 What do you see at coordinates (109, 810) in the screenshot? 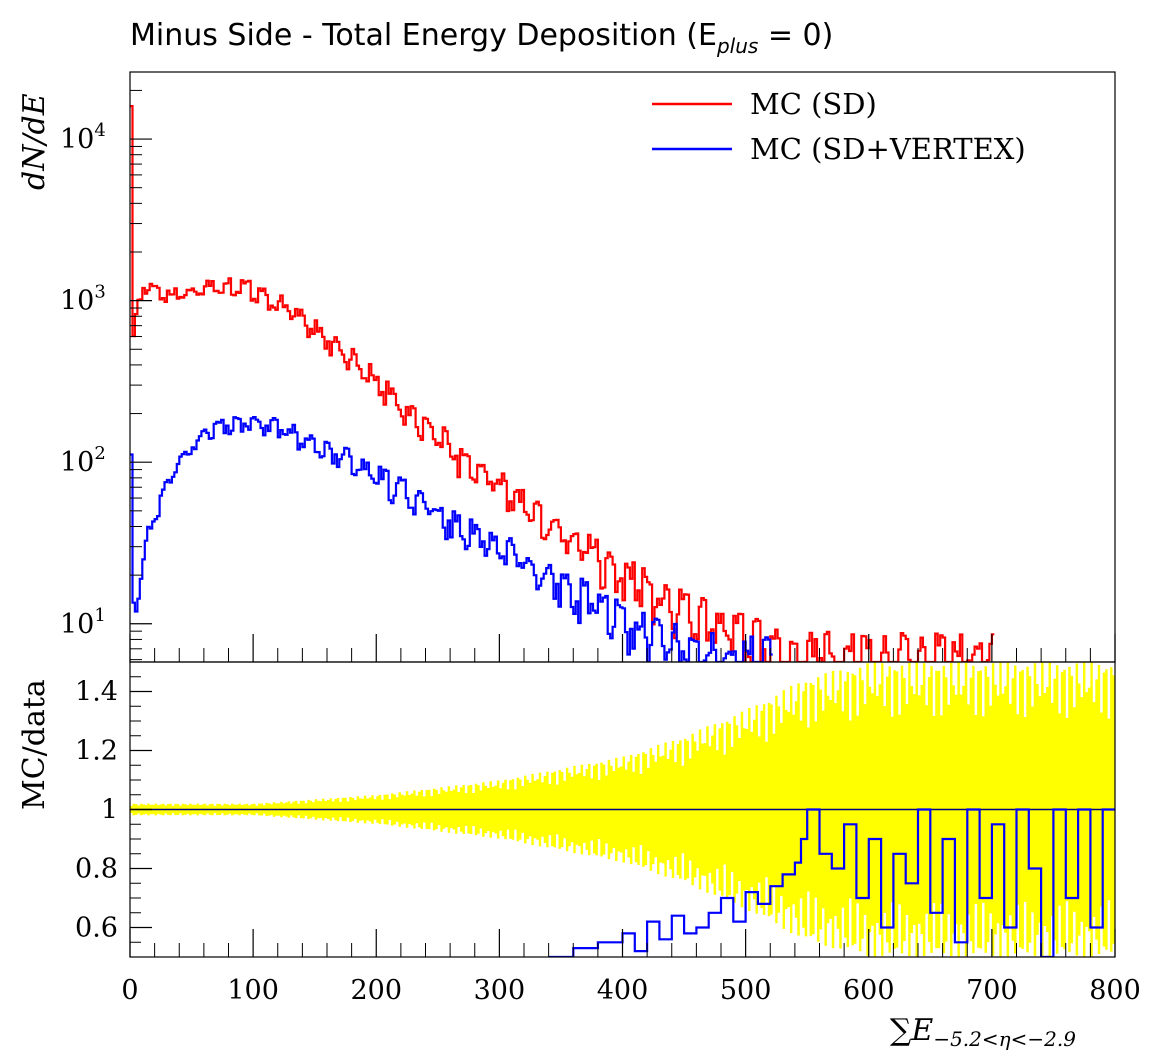
I see `ratio-y-tick-label-2: 1` at bounding box center [109, 810].